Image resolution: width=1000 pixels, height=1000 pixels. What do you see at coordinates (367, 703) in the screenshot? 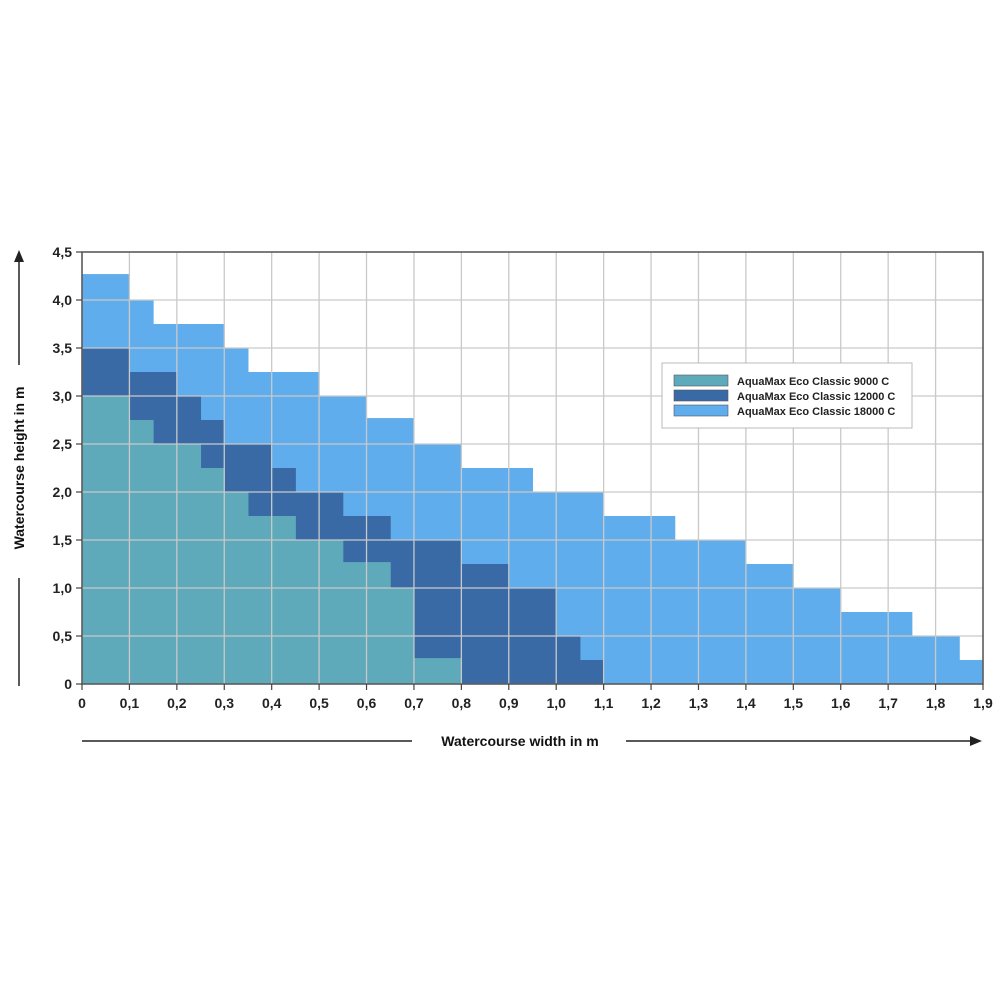
I see `x-tick-label: 0,6` at bounding box center [367, 703].